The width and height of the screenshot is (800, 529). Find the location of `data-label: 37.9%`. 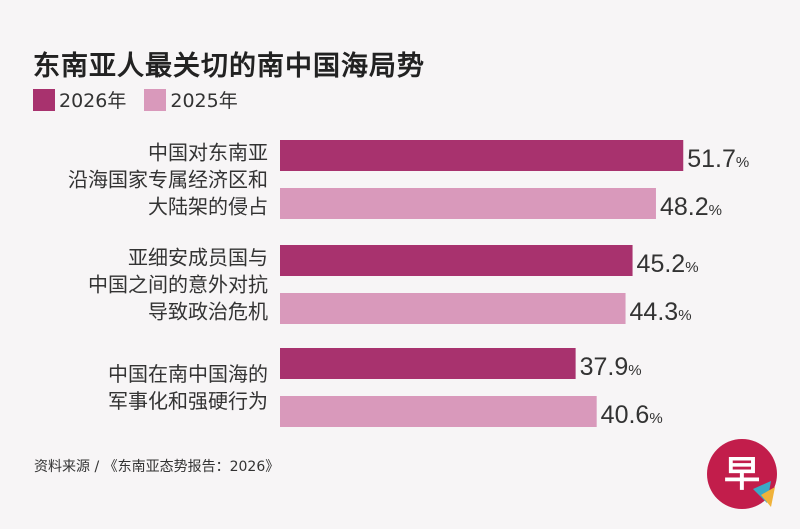

data-label: 37.9% is located at coordinates (611, 367).